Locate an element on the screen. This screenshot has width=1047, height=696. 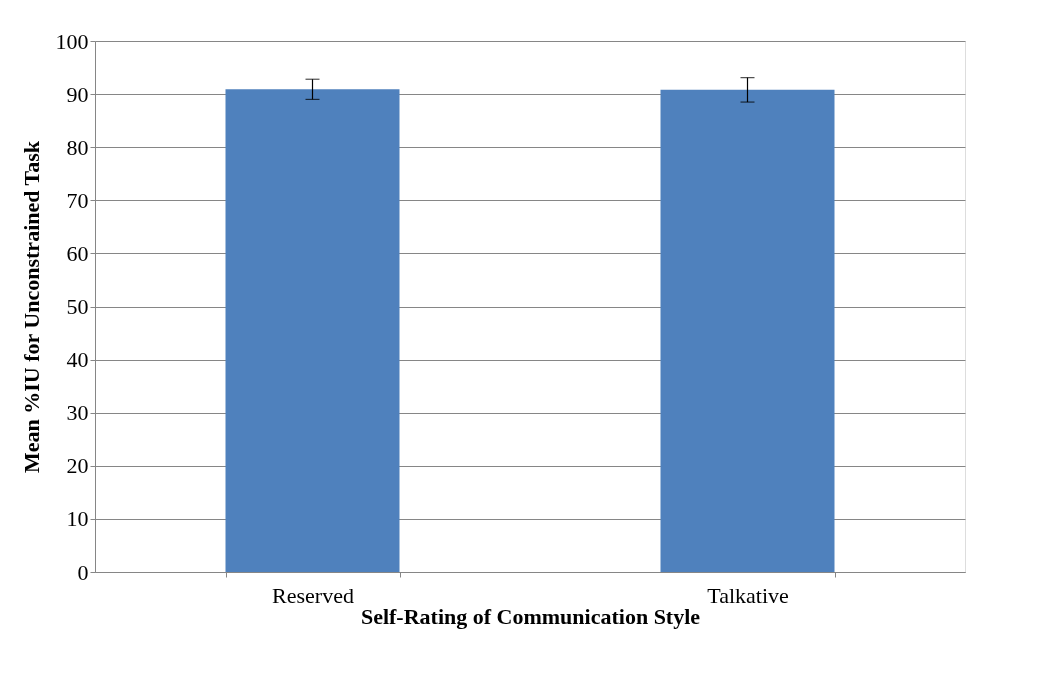
y-tick-label: 50 is located at coordinates (77, 306).